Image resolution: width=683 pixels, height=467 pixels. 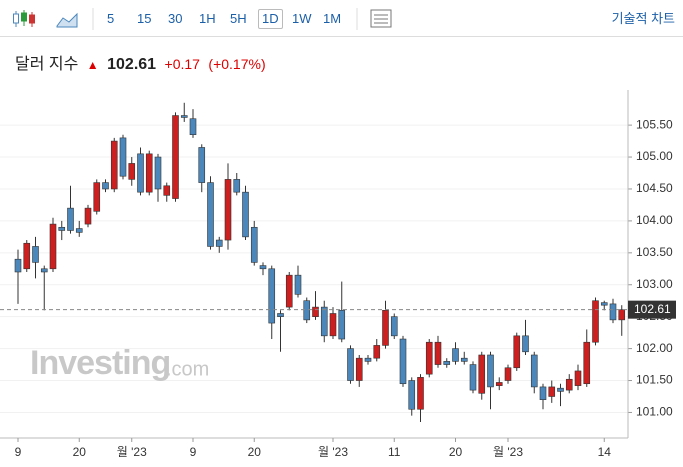 What do you see at coordinates (100, 363) in the screenshot?
I see `watermark-brand: Investing` at bounding box center [100, 363].